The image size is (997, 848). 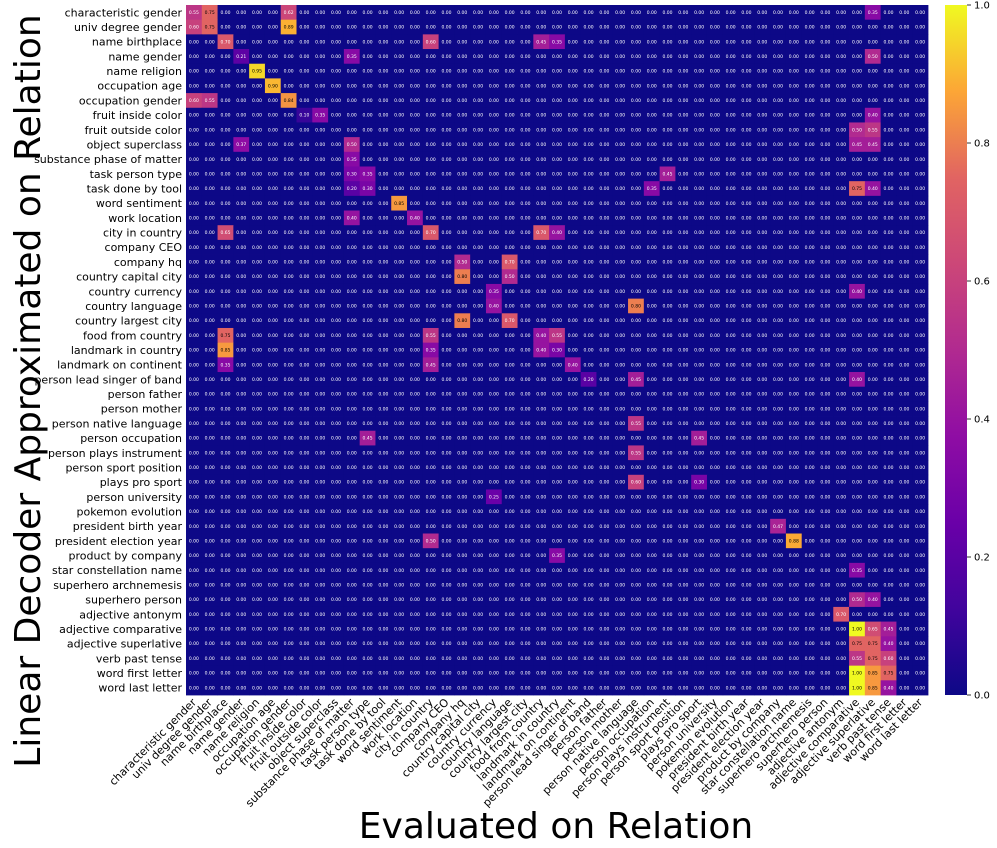 What do you see at coordinates (841, 615) in the screenshot?
I see `heatmap-cell-value: 0.70` at bounding box center [841, 615].